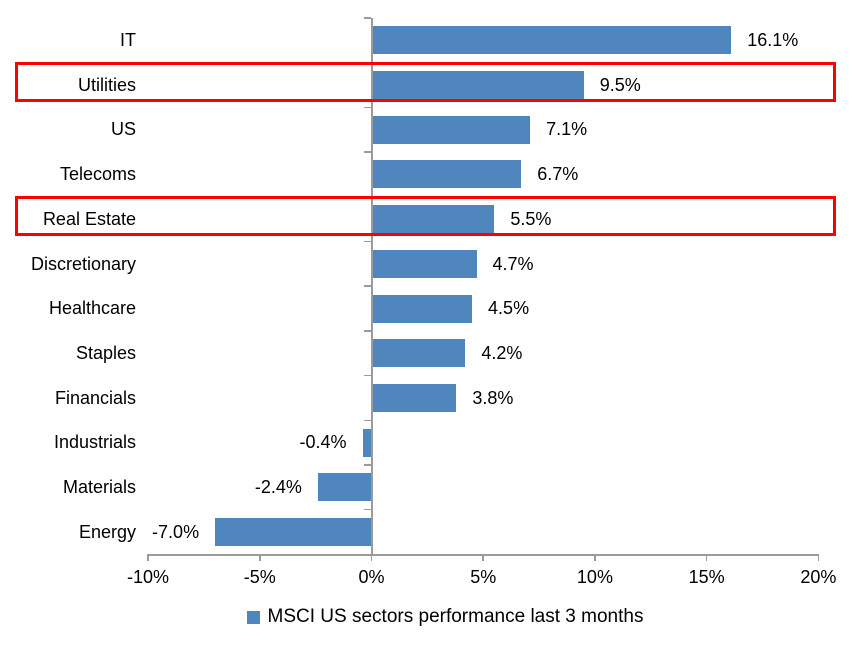 The image size is (852, 651). I want to click on value-label: 7.1%, so click(567, 129).